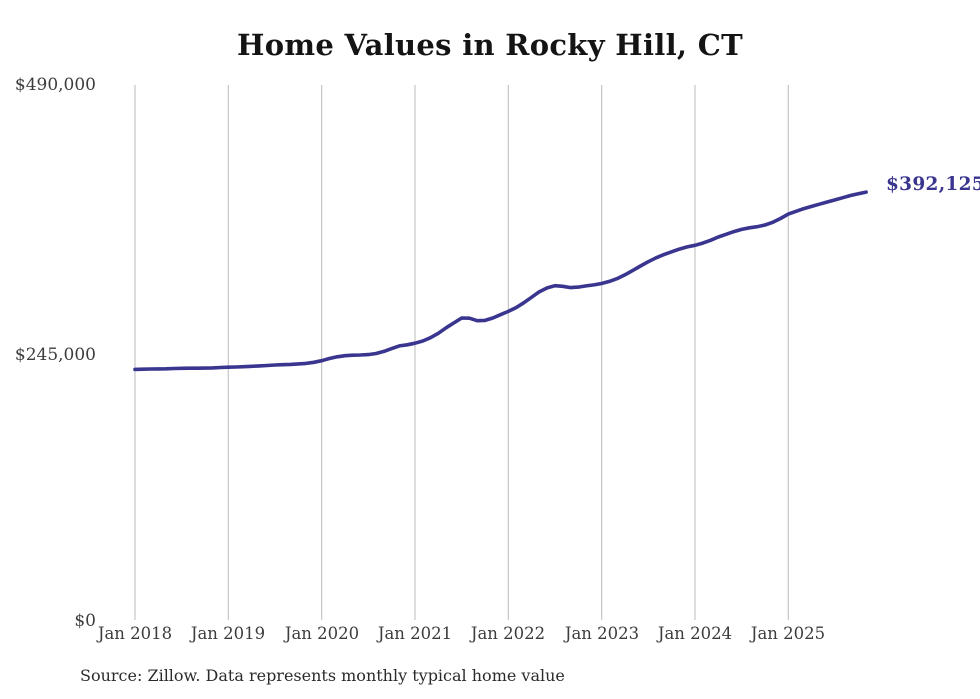 The width and height of the screenshot is (980, 699). Describe the element at coordinates (85, 621) in the screenshot. I see `y-tick-label-0: $0` at that location.